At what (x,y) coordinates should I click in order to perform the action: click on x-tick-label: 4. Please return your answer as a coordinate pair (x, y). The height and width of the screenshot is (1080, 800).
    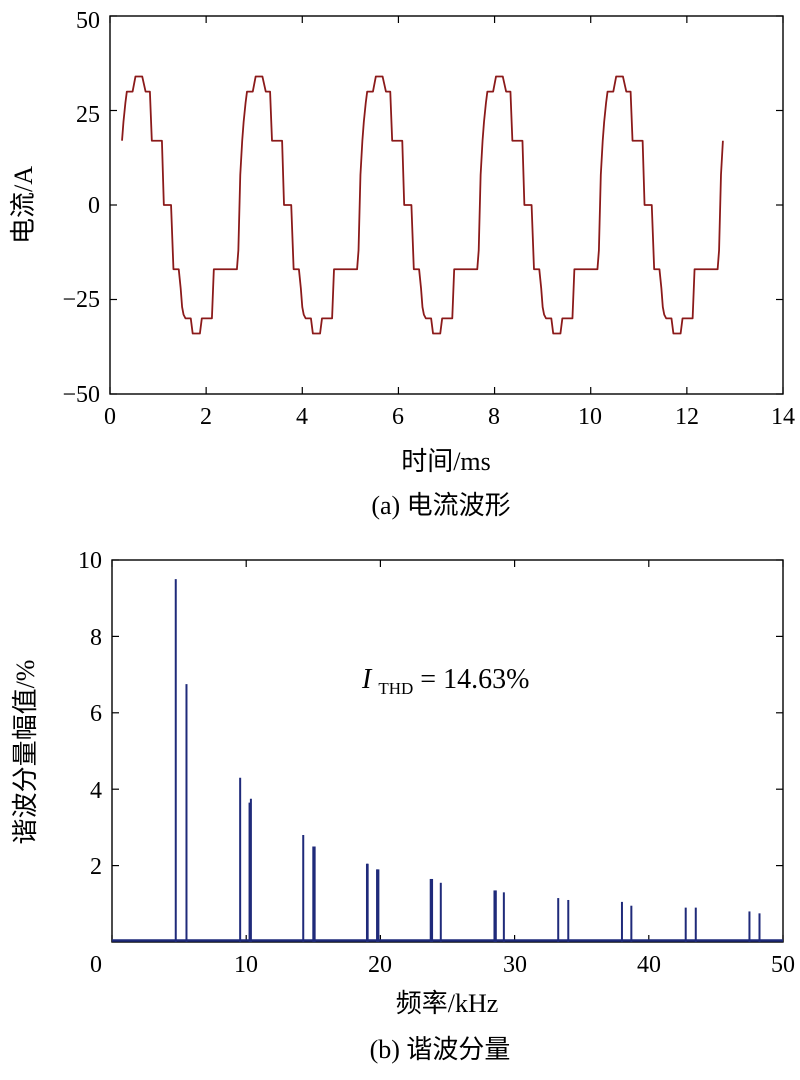
    Looking at the image, I should click on (302, 417).